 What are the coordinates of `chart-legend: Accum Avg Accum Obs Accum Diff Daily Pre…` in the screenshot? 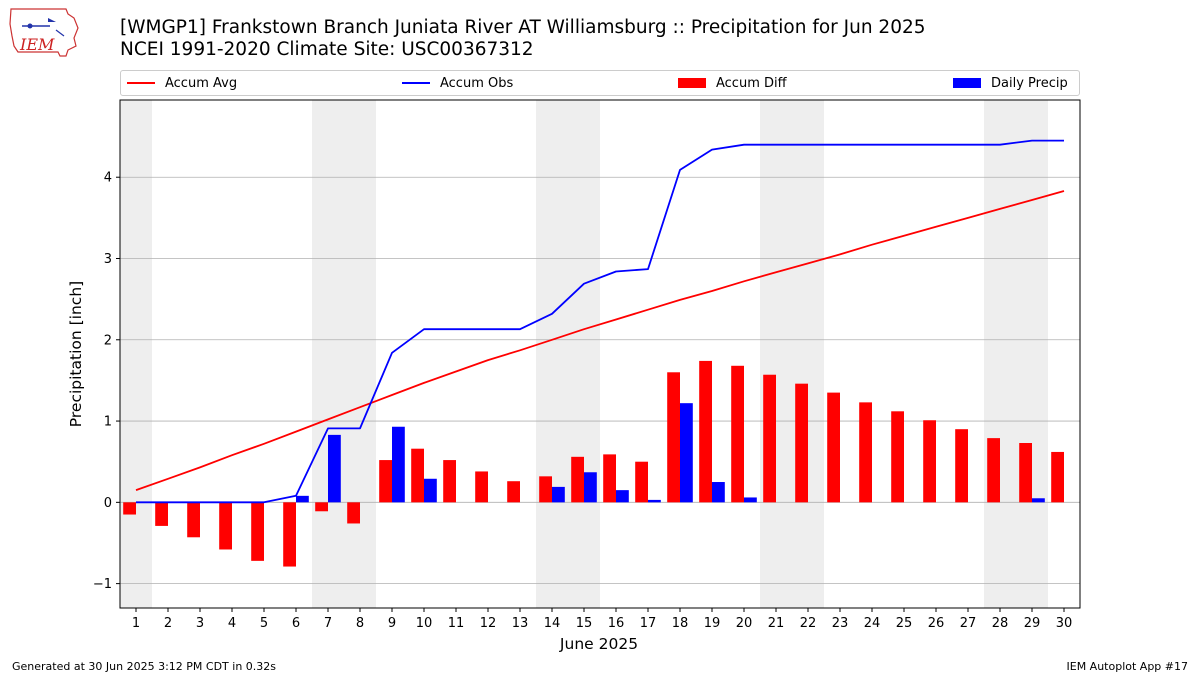 It's located at (600, 83).